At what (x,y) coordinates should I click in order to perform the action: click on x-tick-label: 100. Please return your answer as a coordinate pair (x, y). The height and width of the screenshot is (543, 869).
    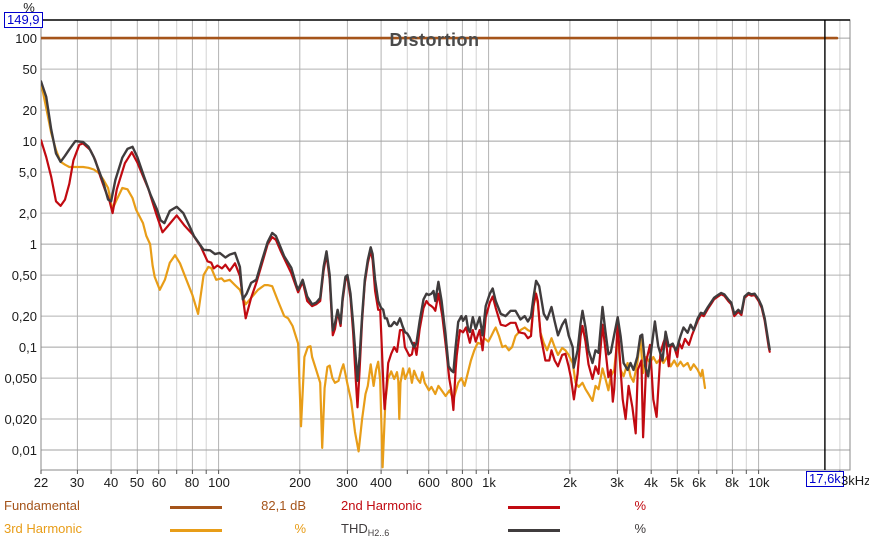
    Looking at the image, I should click on (219, 482).